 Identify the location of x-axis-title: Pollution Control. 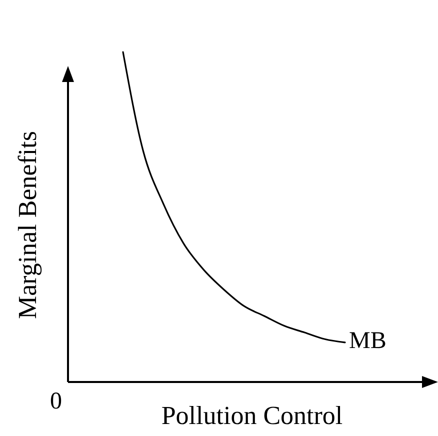
(252, 415).